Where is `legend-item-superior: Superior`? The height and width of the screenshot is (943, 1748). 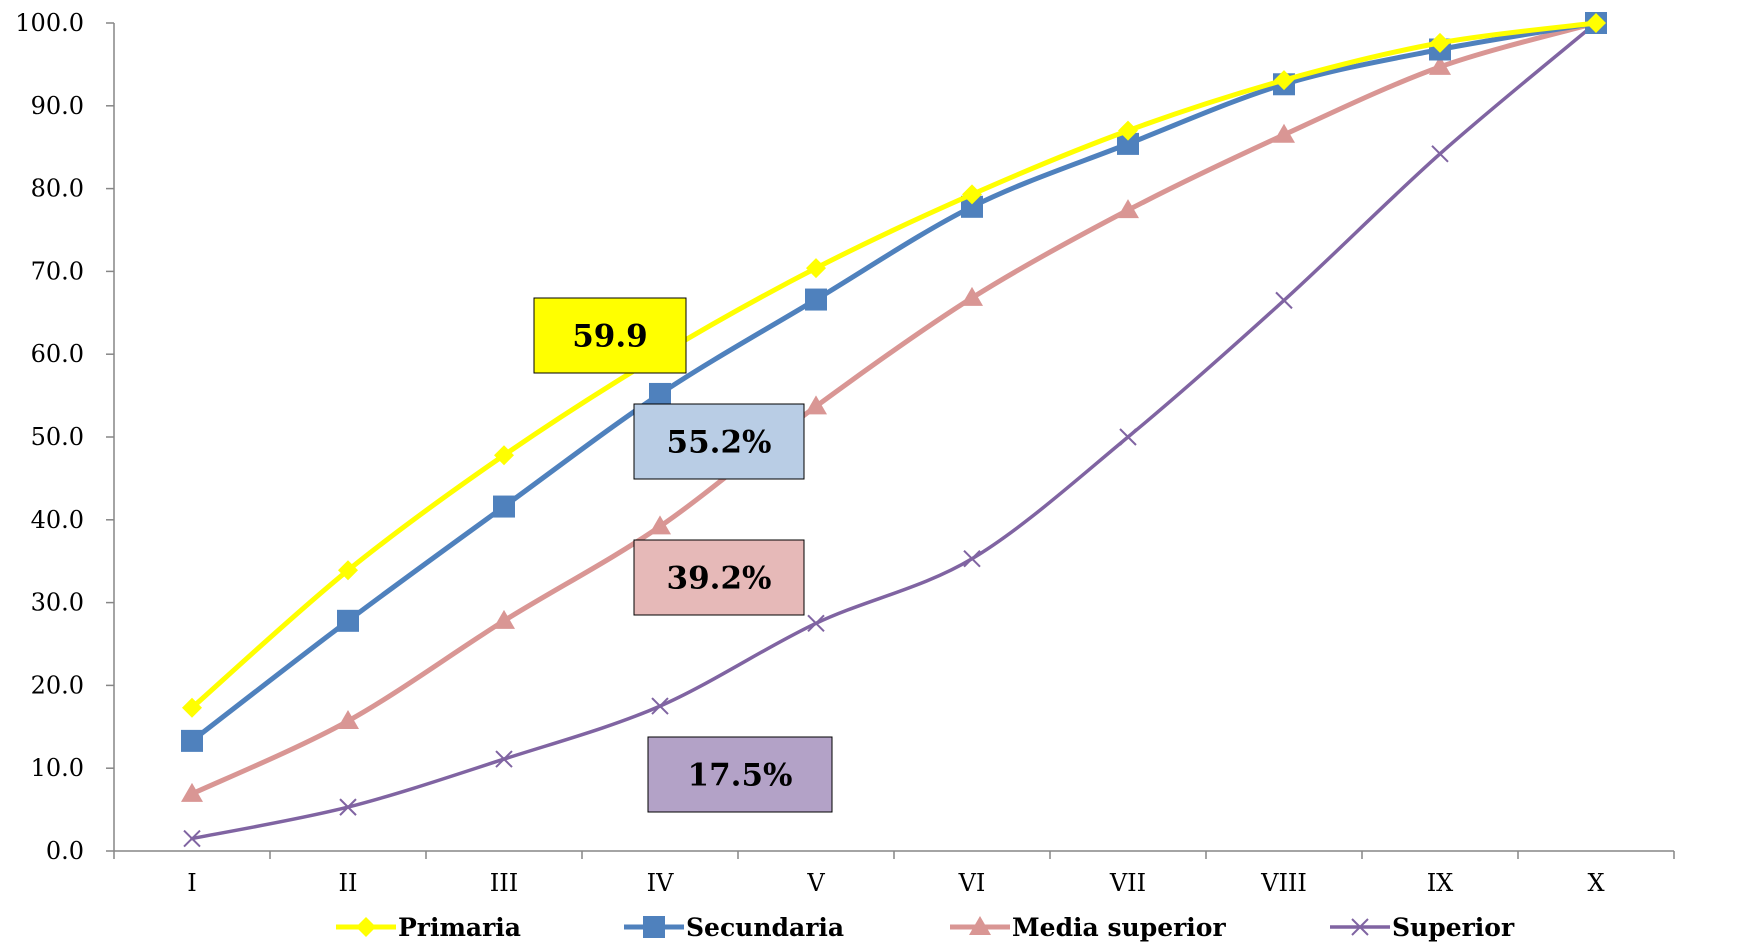 legend-item-superior: Superior is located at coordinates (1422, 927).